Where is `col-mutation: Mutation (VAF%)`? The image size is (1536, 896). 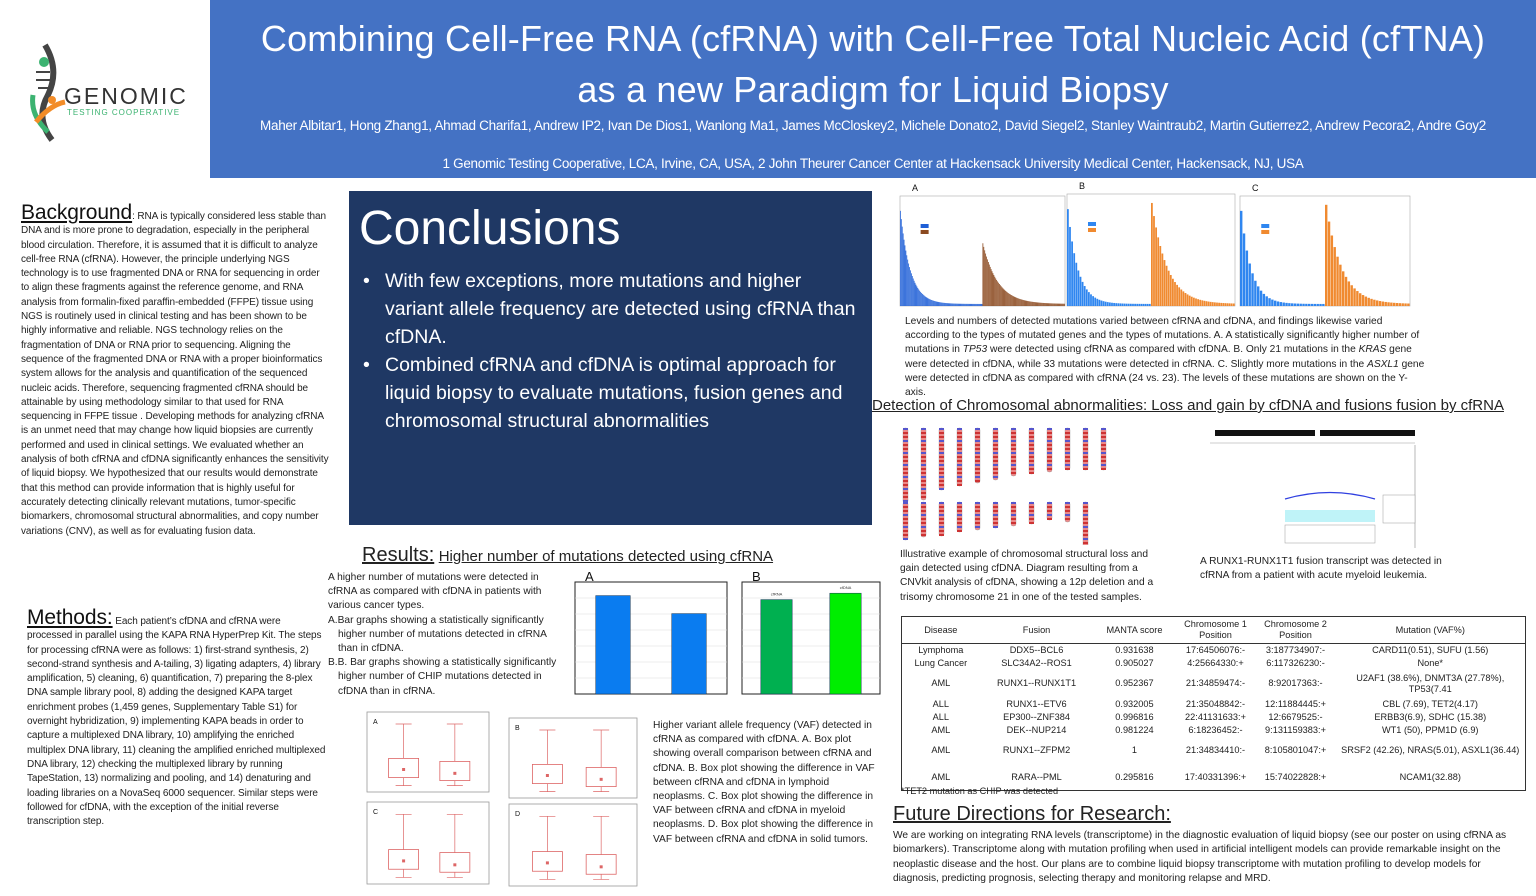
col-mutation: Mutation (VAF%) is located at coordinates (1430, 630).